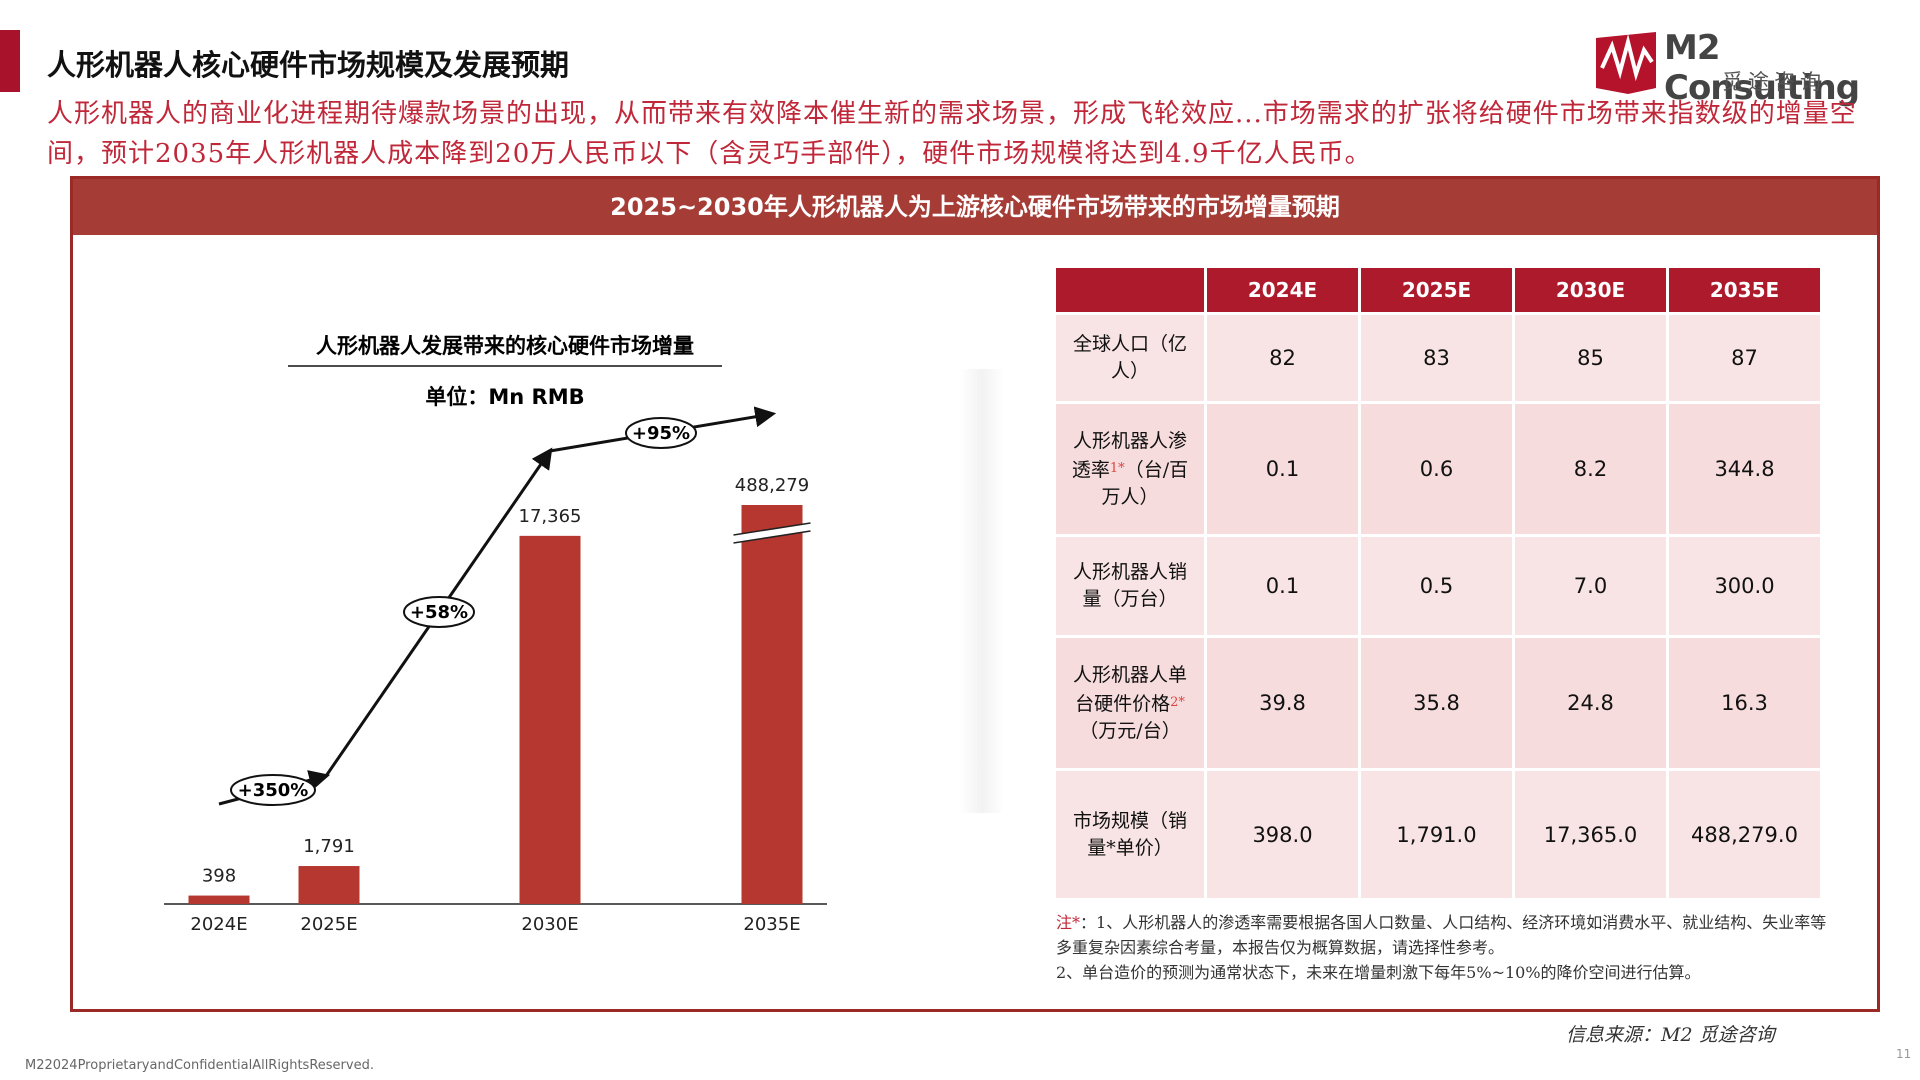 The image size is (1920, 1080). What do you see at coordinates (1590, 469) in the screenshot?
I see `table-cell: 8.2` at bounding box center [1590, 469].